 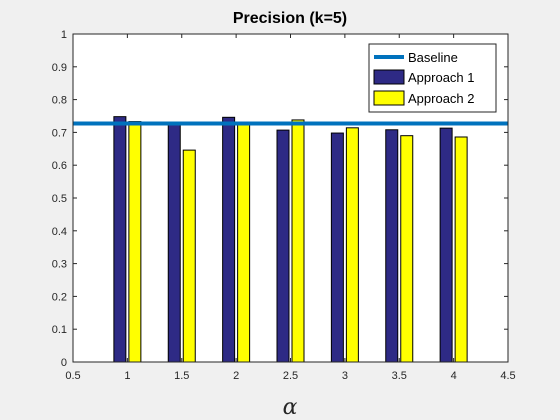 I want to click on y-tick-label-1: 0.1, so click(x=59, y=330).